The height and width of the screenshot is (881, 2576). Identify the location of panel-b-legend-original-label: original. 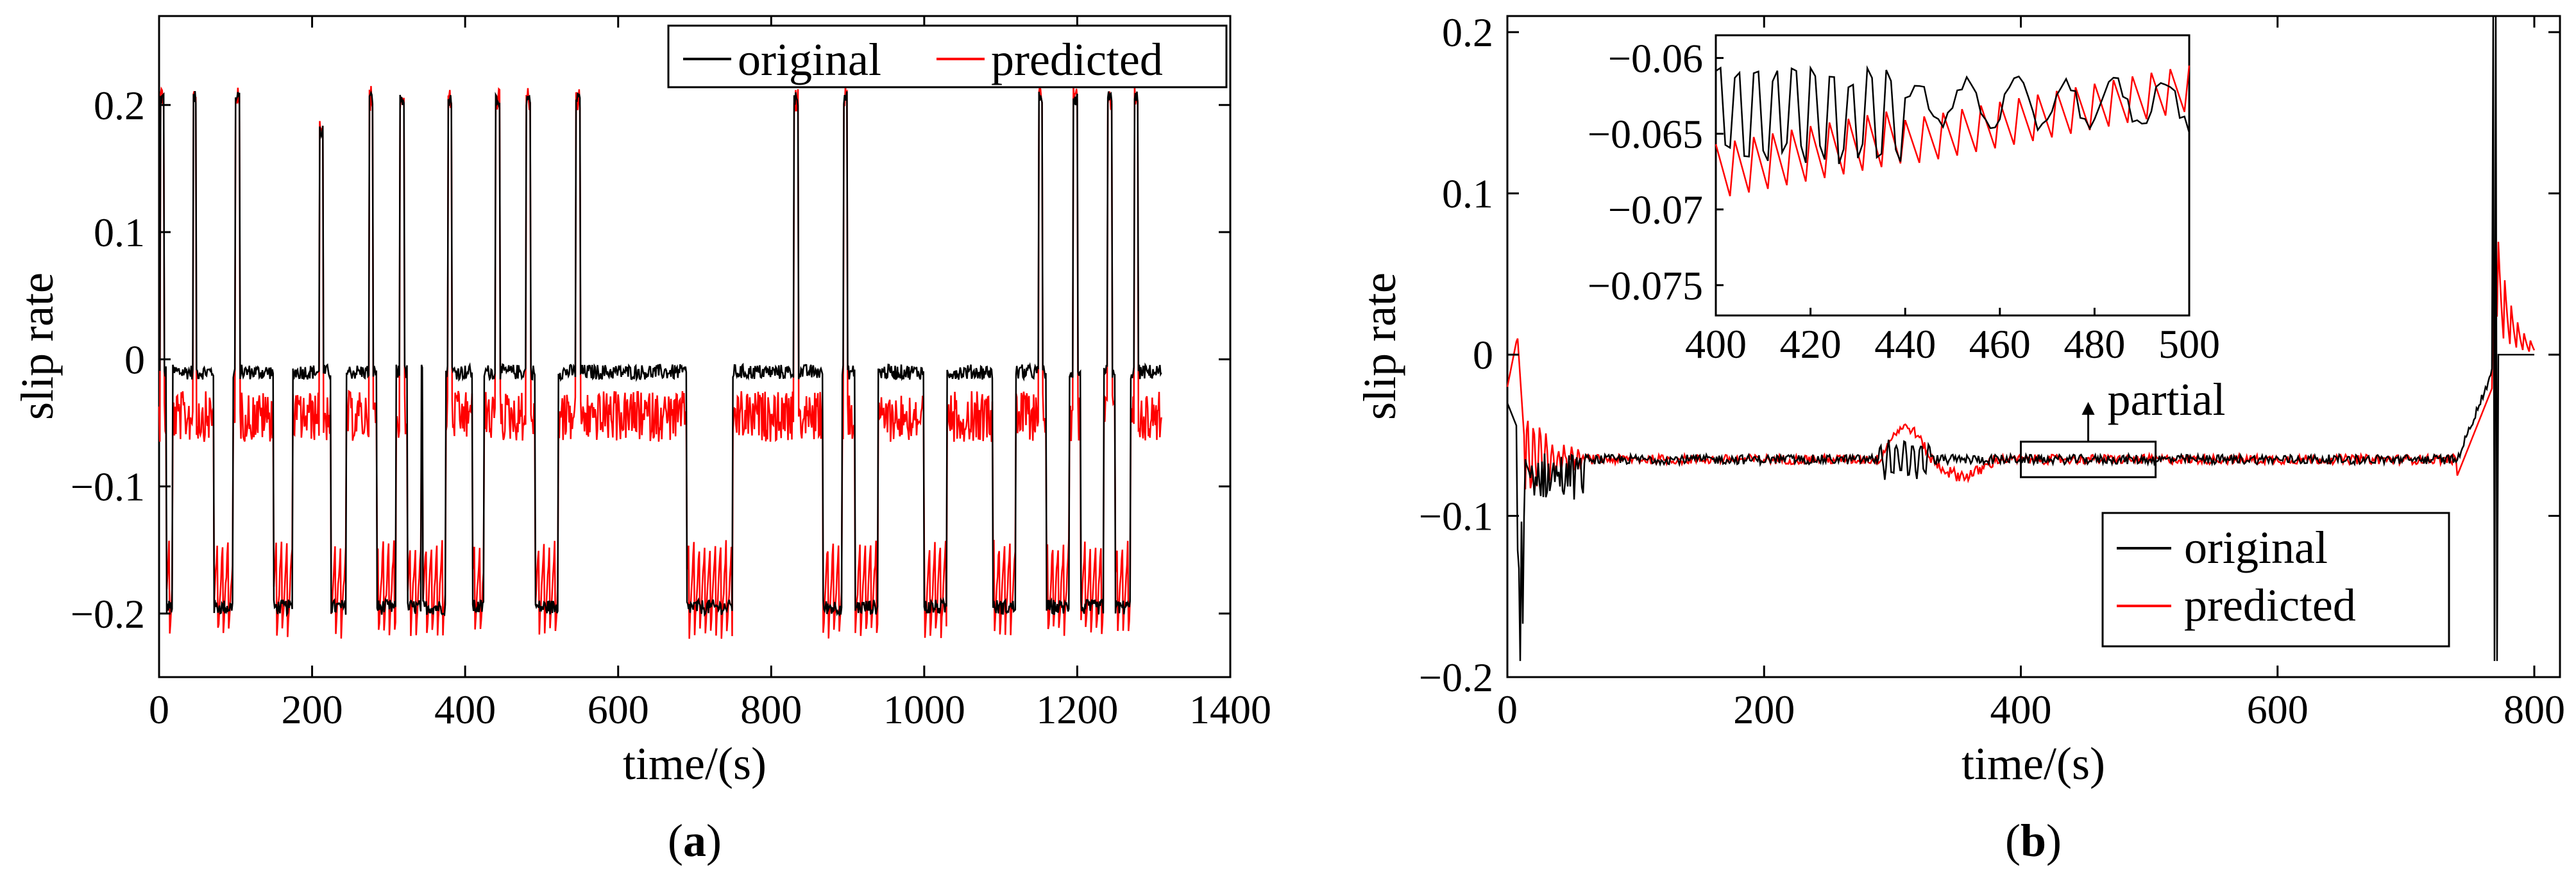
(2256, 547).